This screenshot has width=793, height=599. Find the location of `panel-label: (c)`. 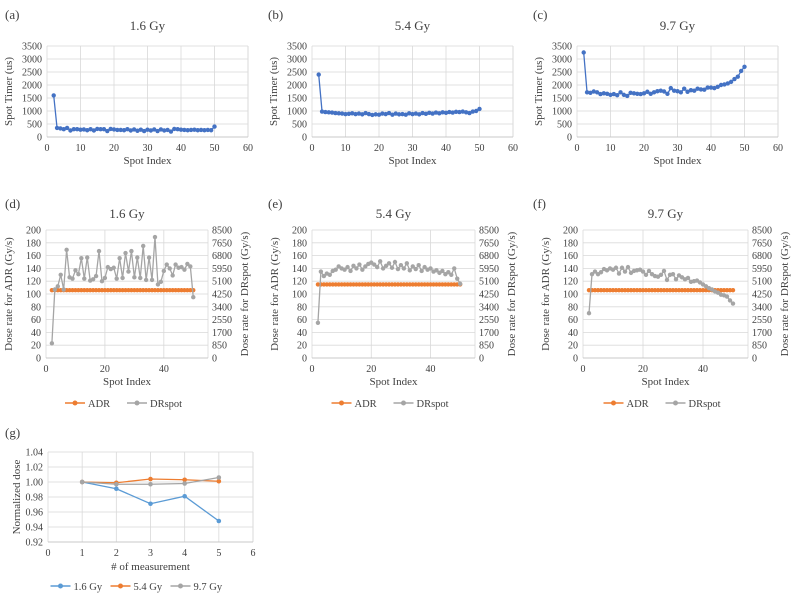

panel-label: (c) is located at coordinates (540, 14).